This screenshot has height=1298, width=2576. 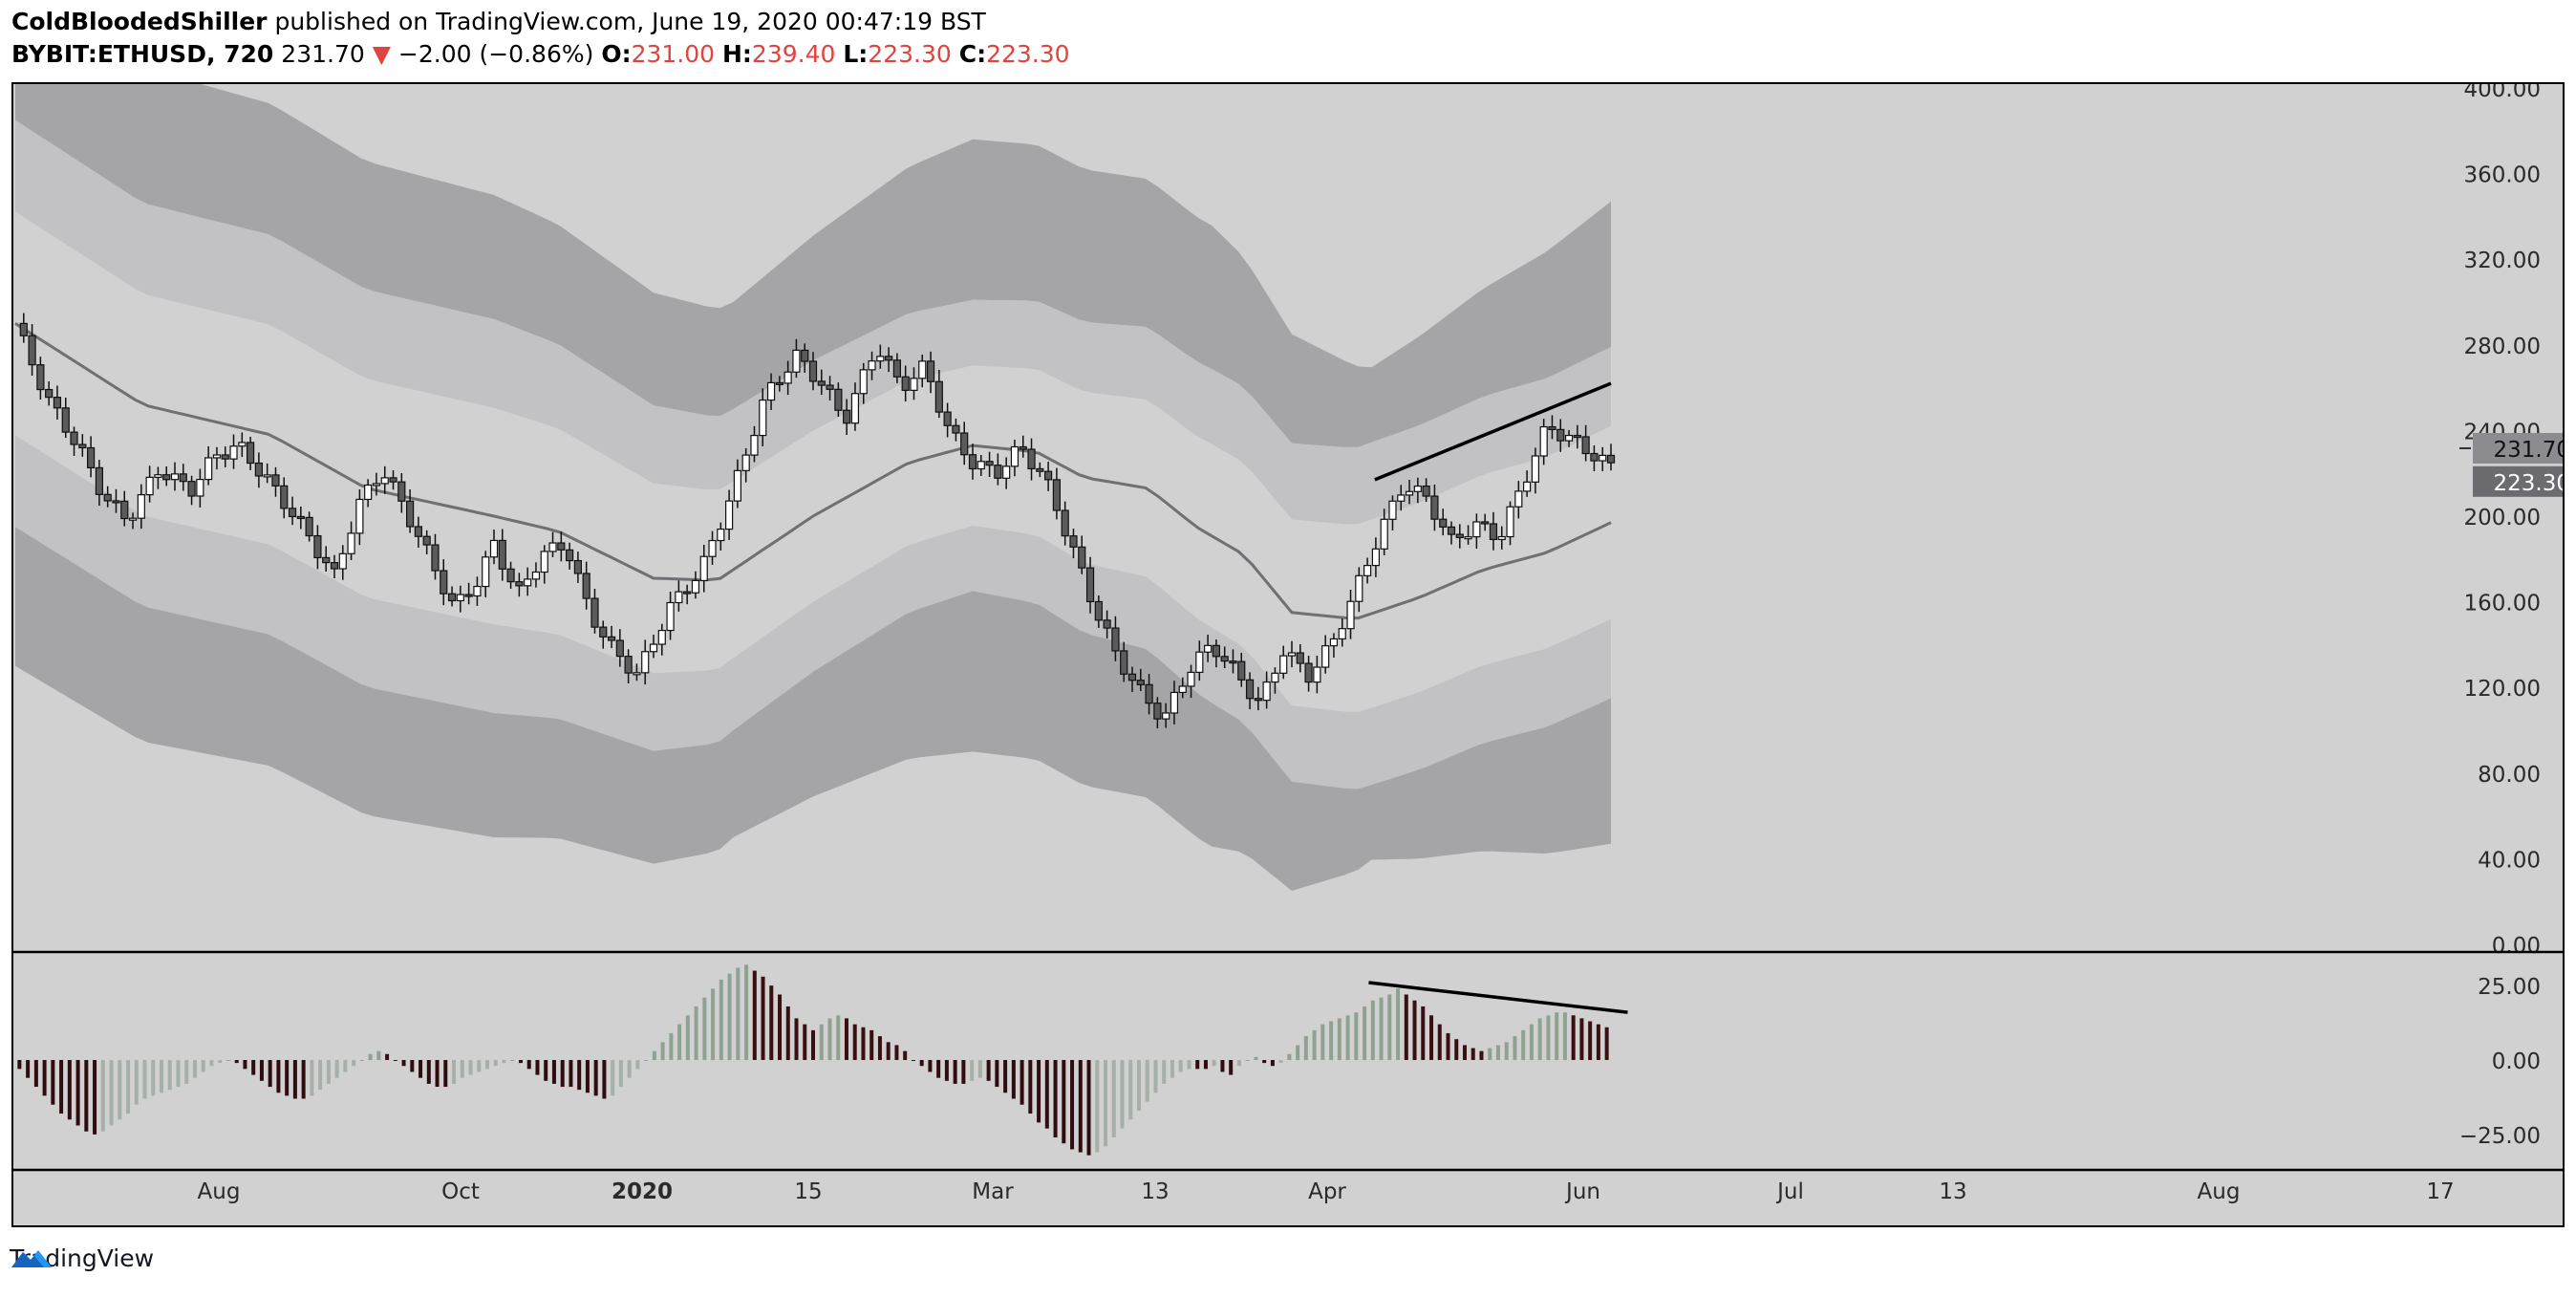 What do you see at coordinates (32, 1257) in the screenshot?
I see `tradingview-logo-icon` at bounding box center [32, 1257].